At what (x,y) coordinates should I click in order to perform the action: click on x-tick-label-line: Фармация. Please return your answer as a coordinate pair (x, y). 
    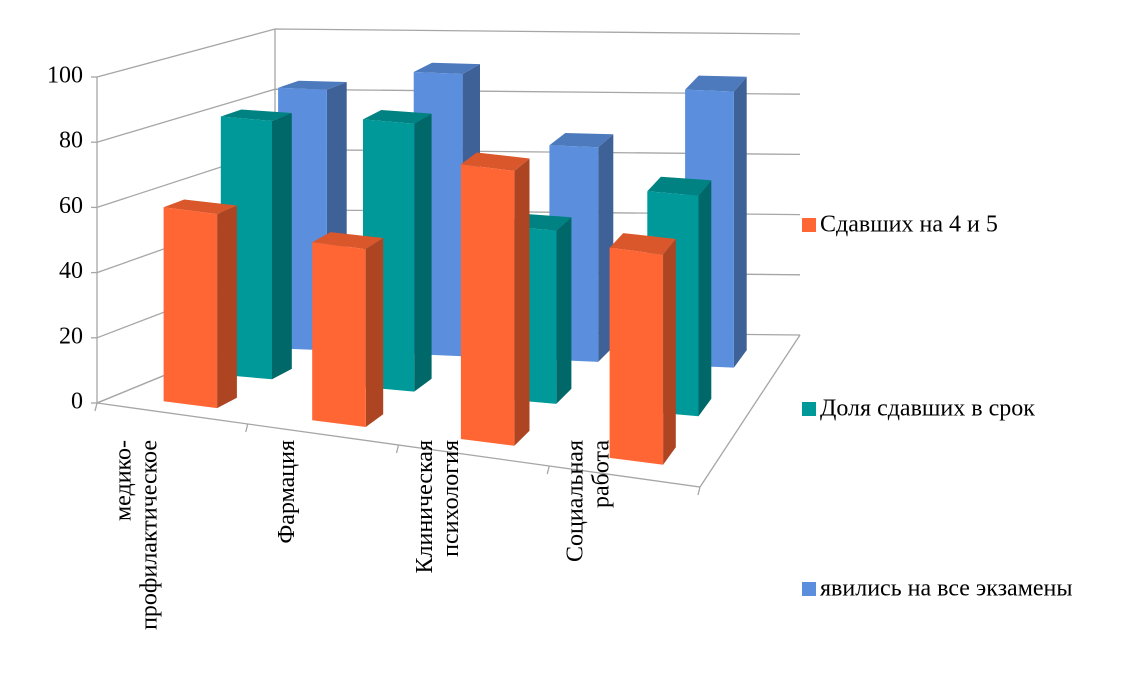
    Looking at the image, I should click on (287, 492).